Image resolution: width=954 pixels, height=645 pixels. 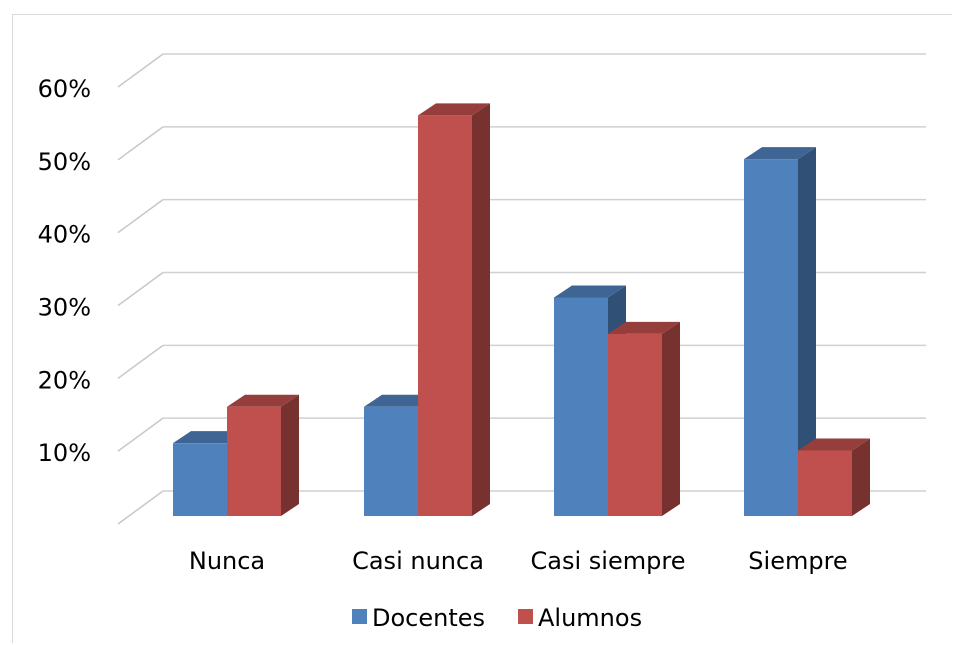 I want to click on legend-label: Alumnos, so click(x=590, y=618).